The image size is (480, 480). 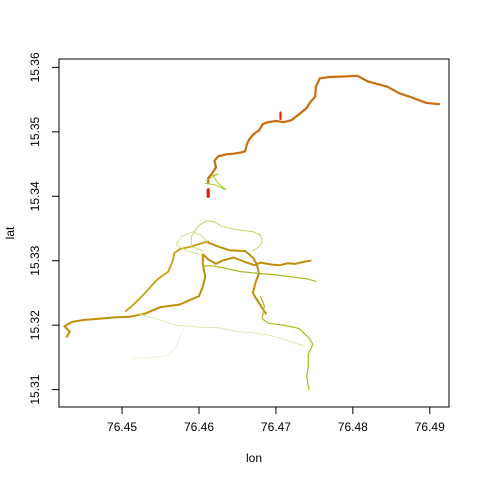 I want to click on y-tick-label: 15.35, so click(x=35, y=131).